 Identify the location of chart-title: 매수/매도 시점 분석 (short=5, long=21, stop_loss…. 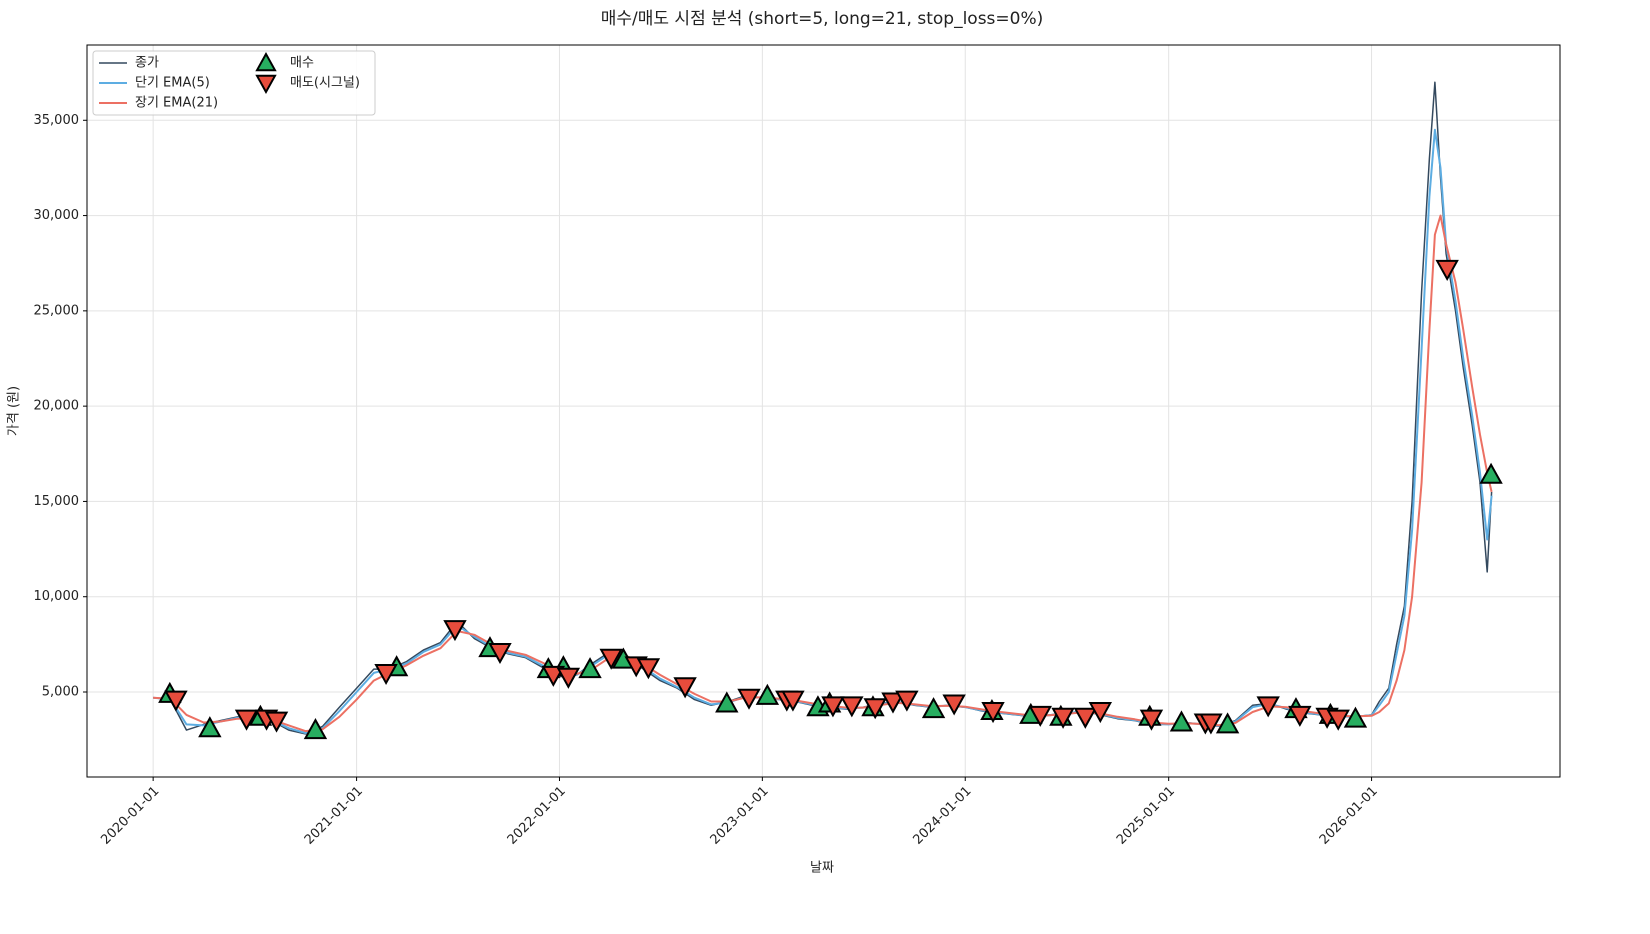
(822, 19).